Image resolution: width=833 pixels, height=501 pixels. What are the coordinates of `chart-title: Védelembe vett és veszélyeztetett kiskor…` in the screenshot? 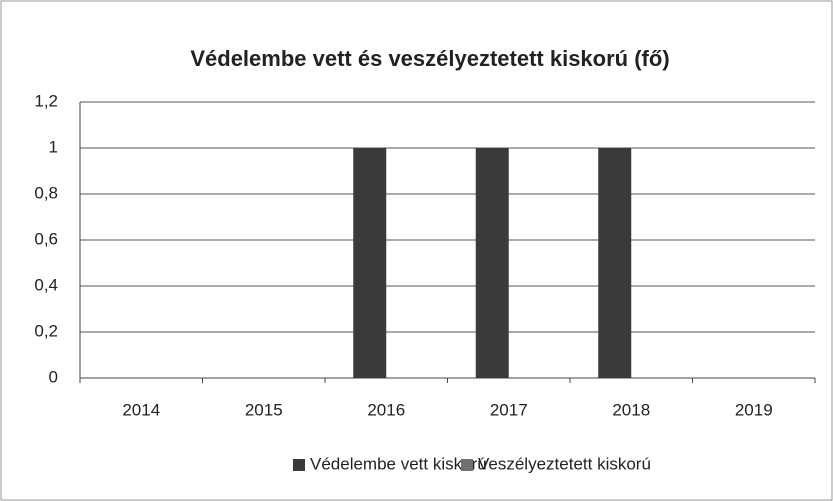 It's located at (429, 58).